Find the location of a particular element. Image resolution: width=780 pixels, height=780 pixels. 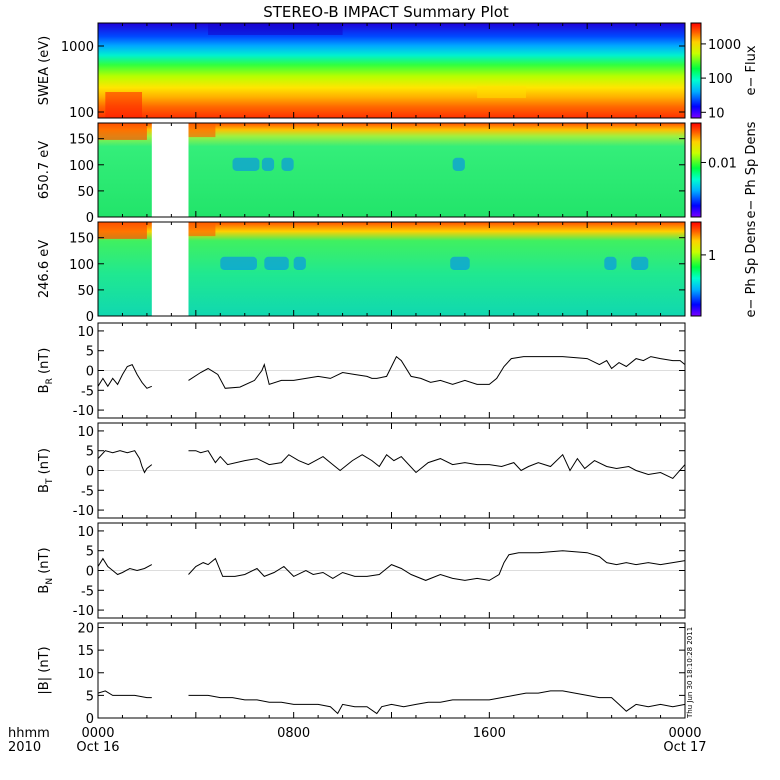

panel-2: 0.01 e− Ph Sp Dens 0 50 100 150 650.7 eV is located at coordinates (398, 173).